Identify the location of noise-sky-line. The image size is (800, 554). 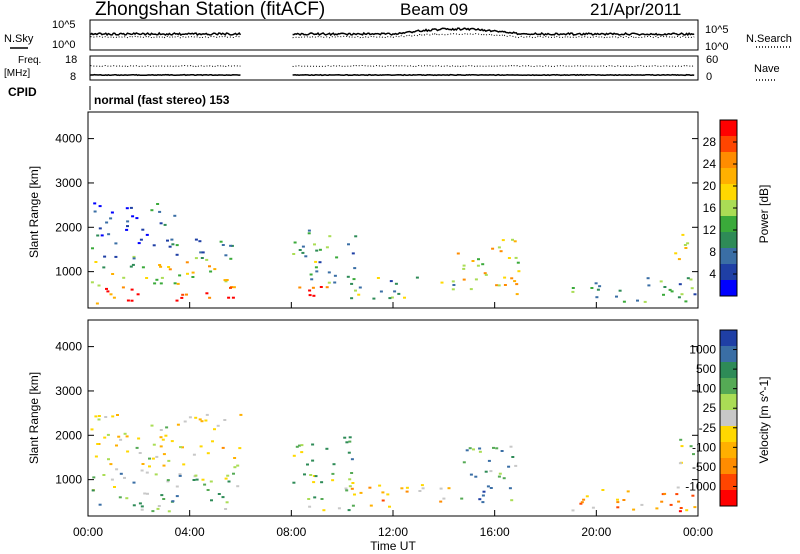
(392, 32).